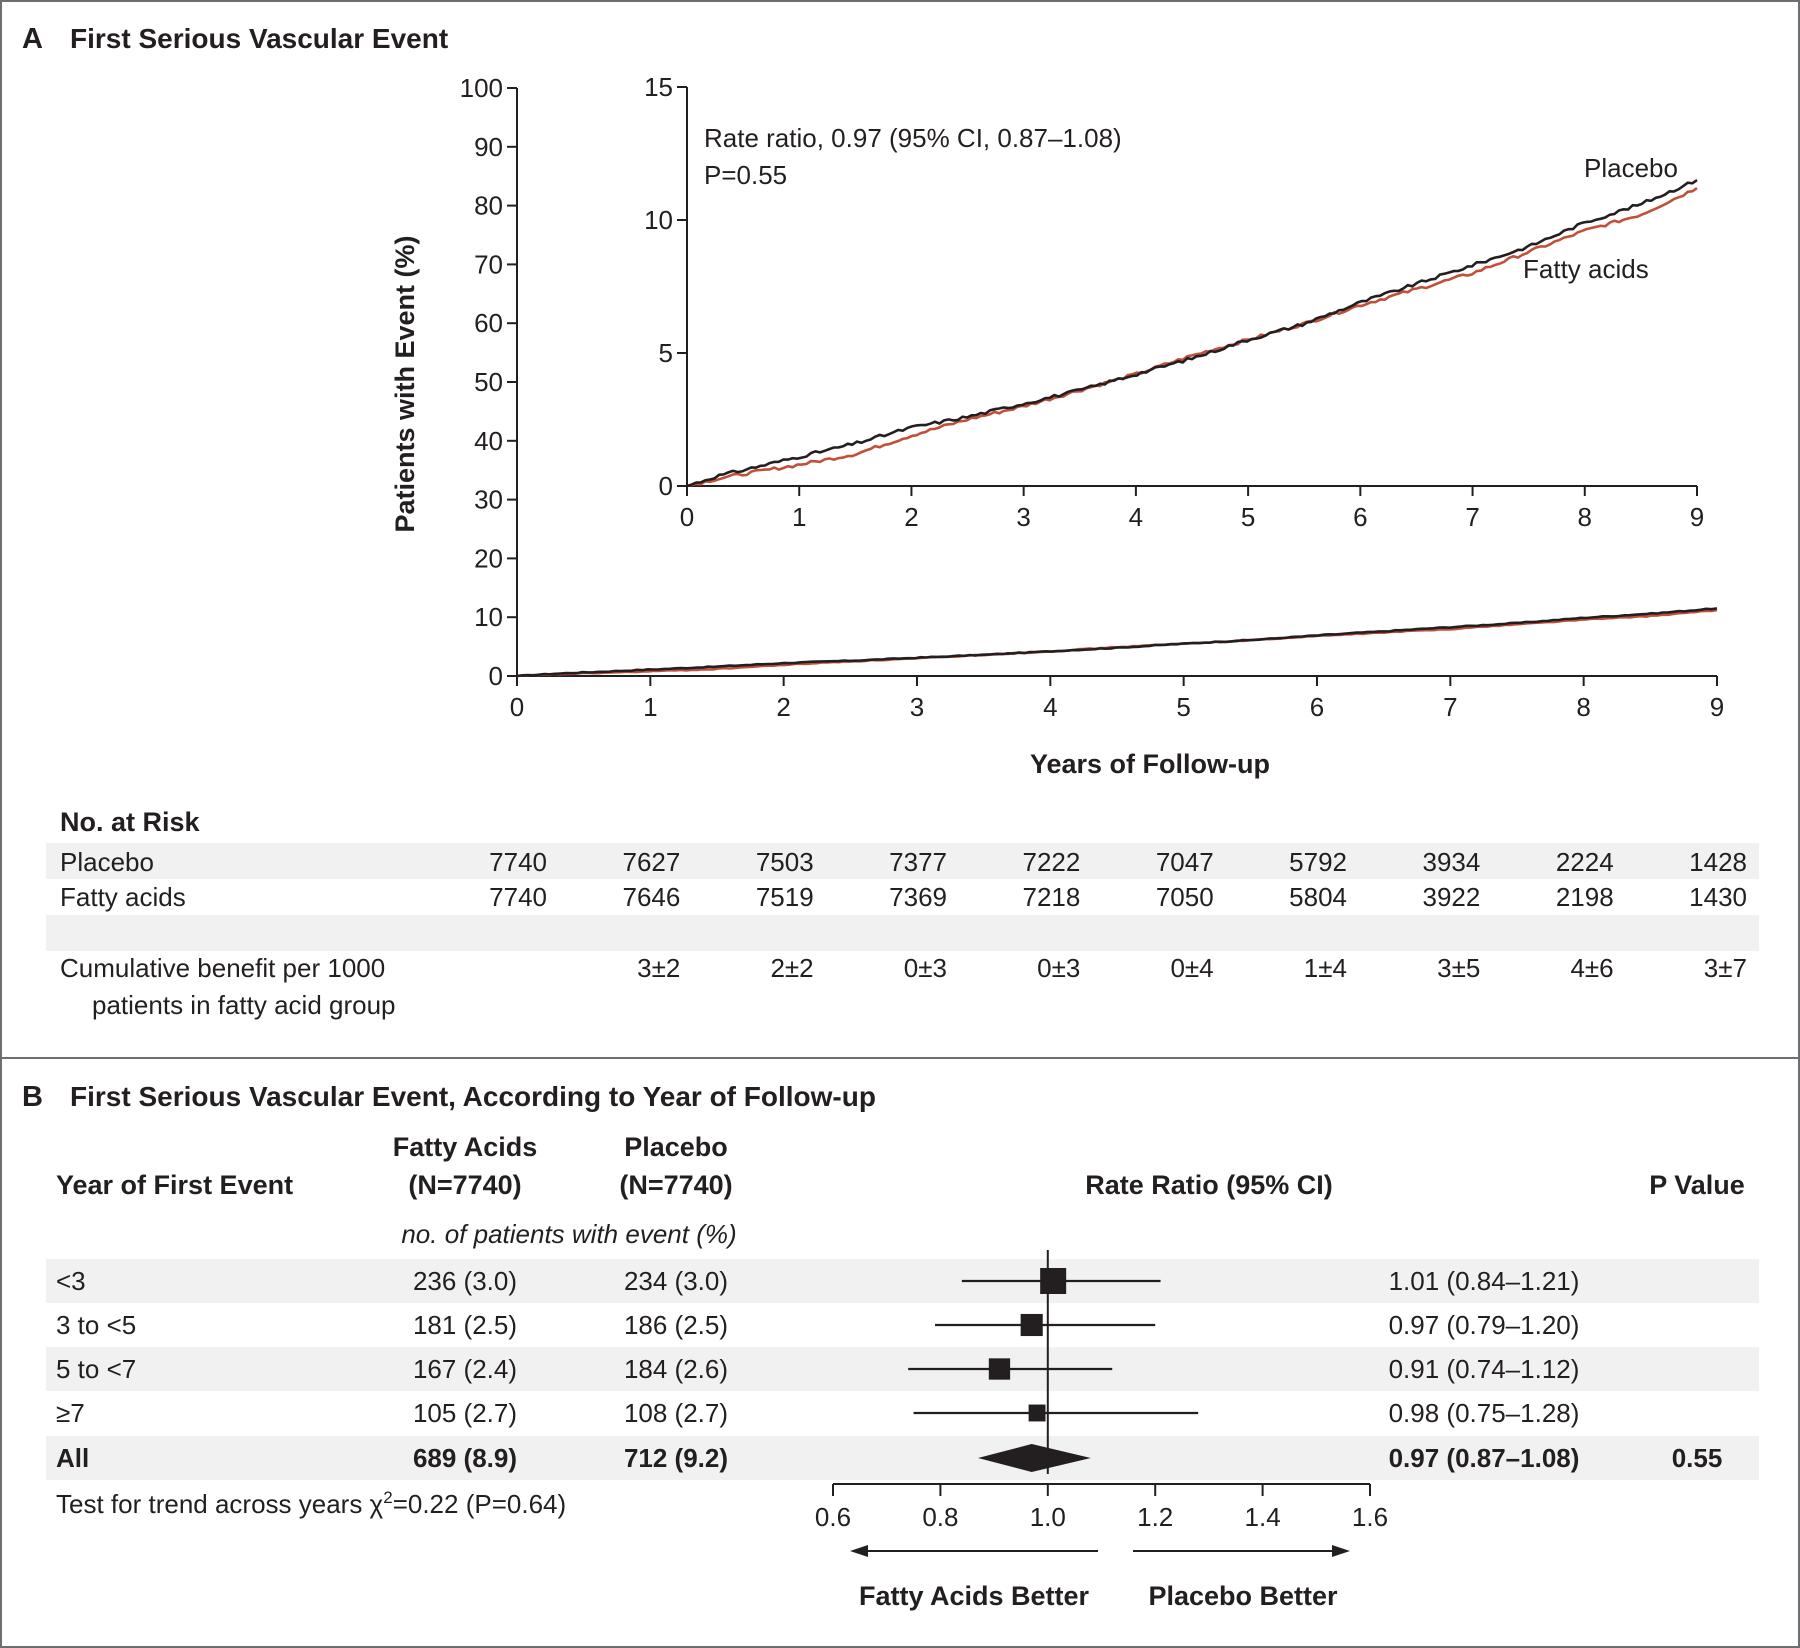  I want to click on inset-line-placebo, so click(1192, 333).